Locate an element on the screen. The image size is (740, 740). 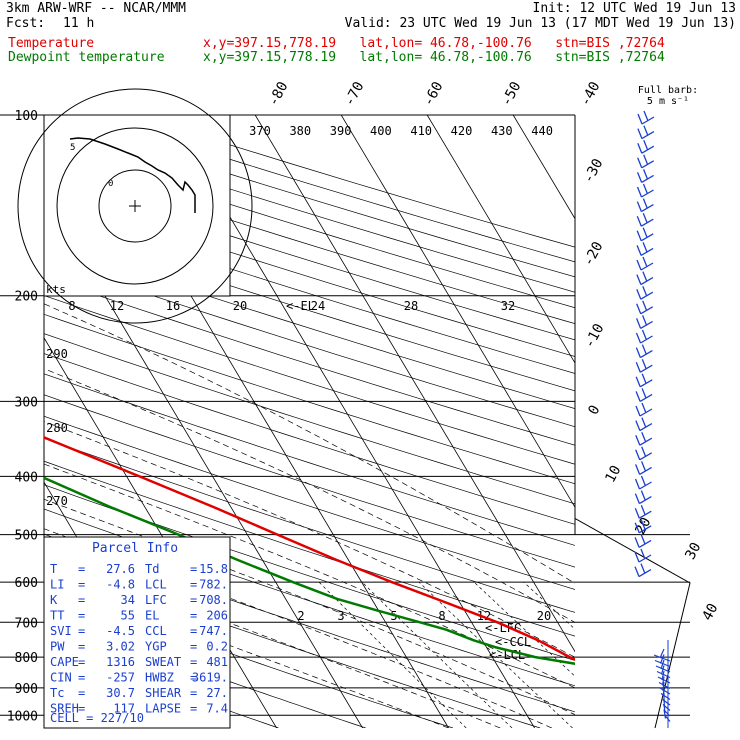
theta-tick-label: 290 is located at coordinates (57, 354).